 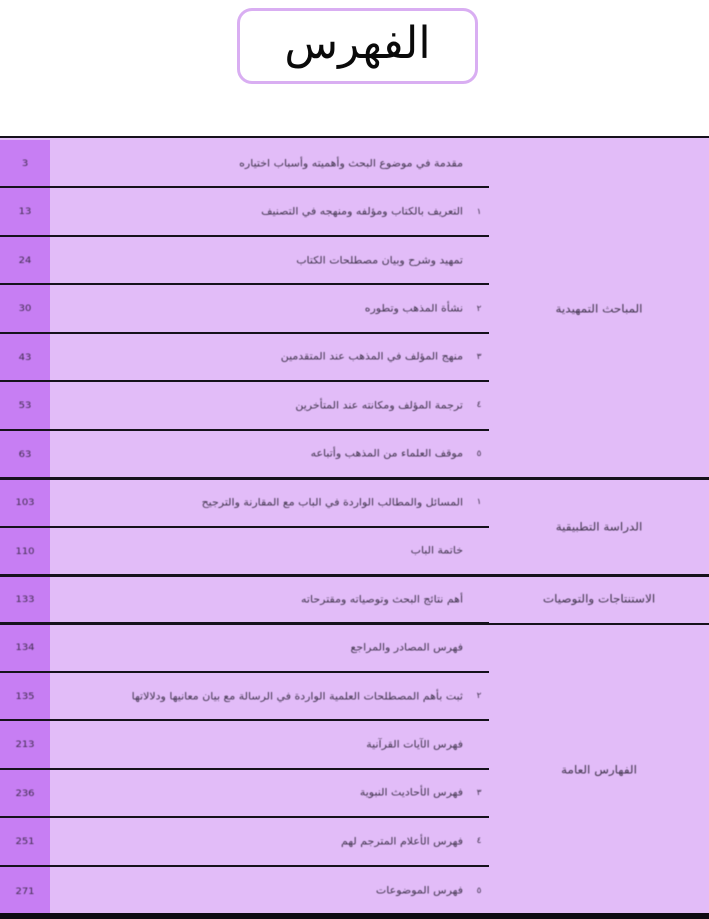 I want to click on entry-title: فهرس المصادر والمراجع, so click(x=406, y=647).